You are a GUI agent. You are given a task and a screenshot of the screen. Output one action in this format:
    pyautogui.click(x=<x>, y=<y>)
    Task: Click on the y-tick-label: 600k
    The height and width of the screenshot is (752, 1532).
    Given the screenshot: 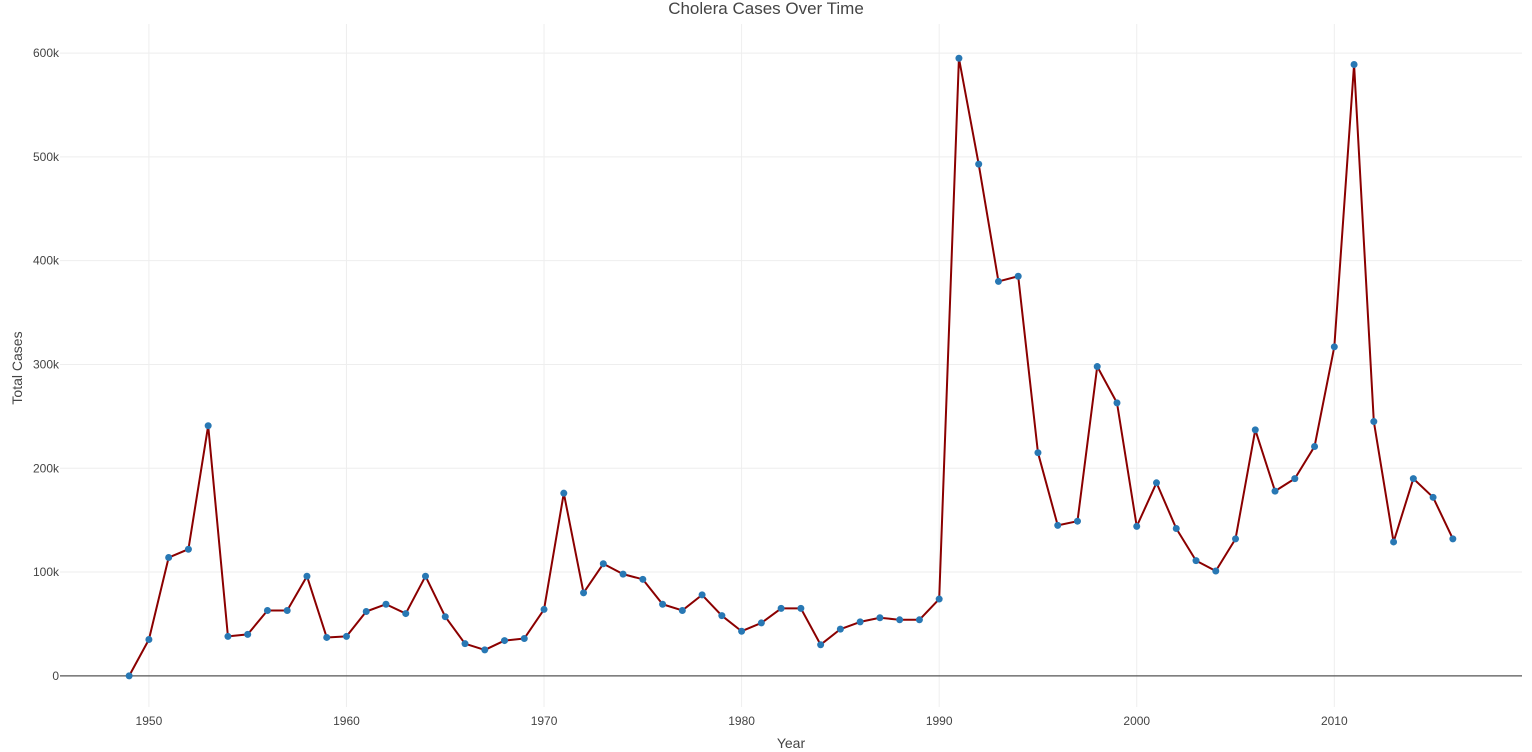 What is the action you would take?
    pyautogui.click(x=46, y=53)
    